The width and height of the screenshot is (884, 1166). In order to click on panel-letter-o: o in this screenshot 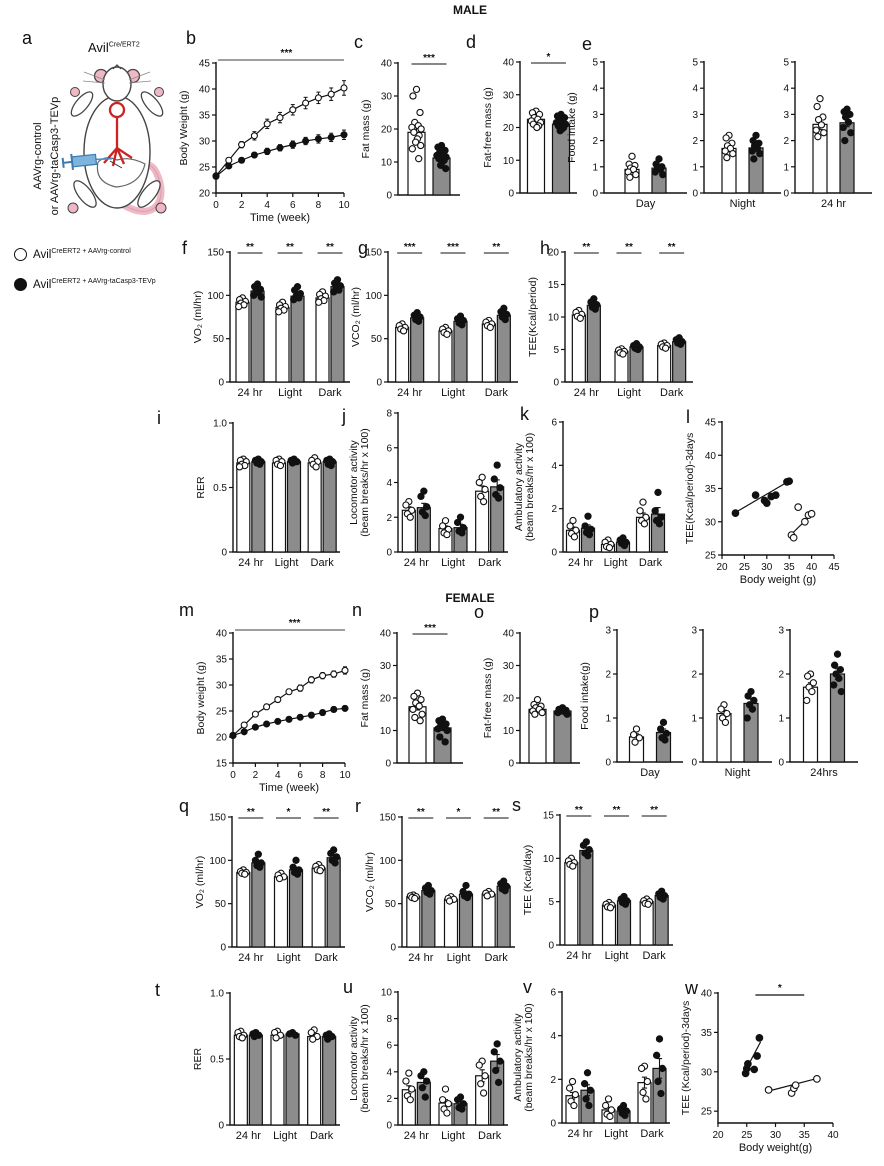, I will do `click(479, 612)`.